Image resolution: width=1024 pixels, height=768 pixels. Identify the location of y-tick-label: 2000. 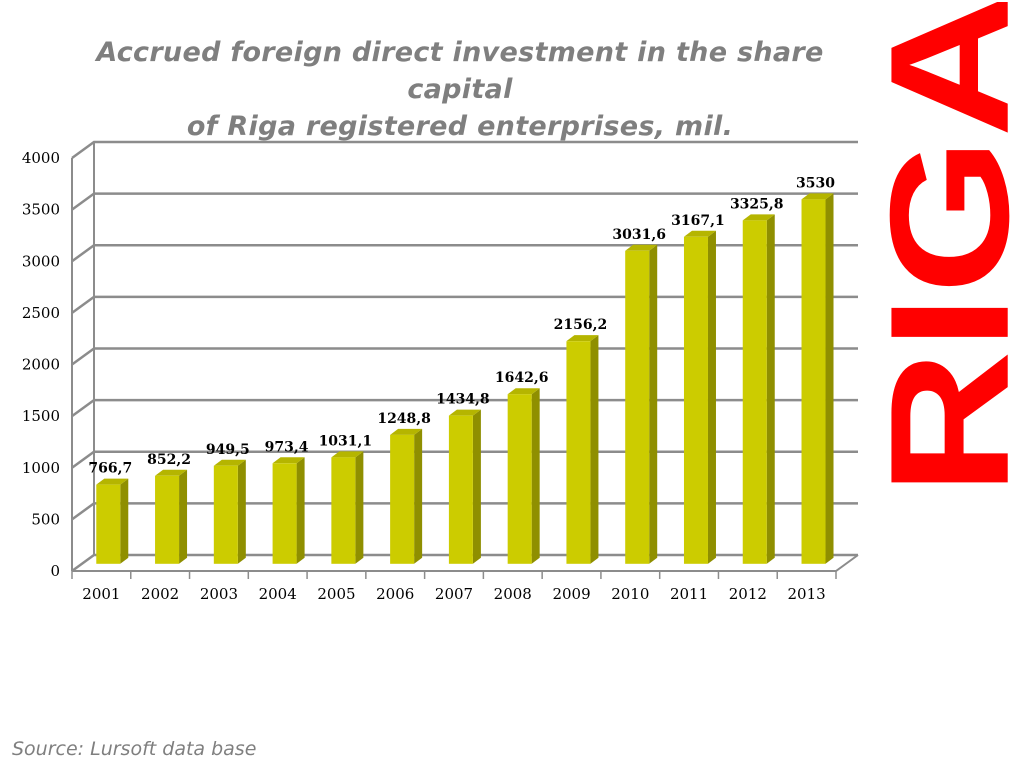
(41, 365).